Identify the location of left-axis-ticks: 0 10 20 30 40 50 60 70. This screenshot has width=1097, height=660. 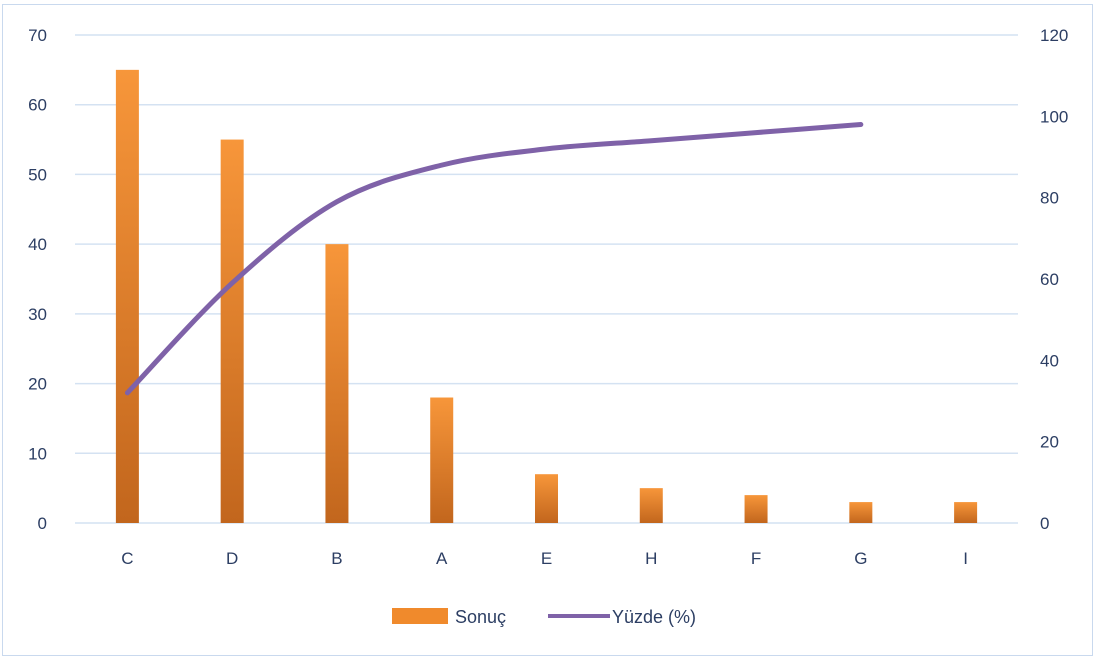
(37, 279).